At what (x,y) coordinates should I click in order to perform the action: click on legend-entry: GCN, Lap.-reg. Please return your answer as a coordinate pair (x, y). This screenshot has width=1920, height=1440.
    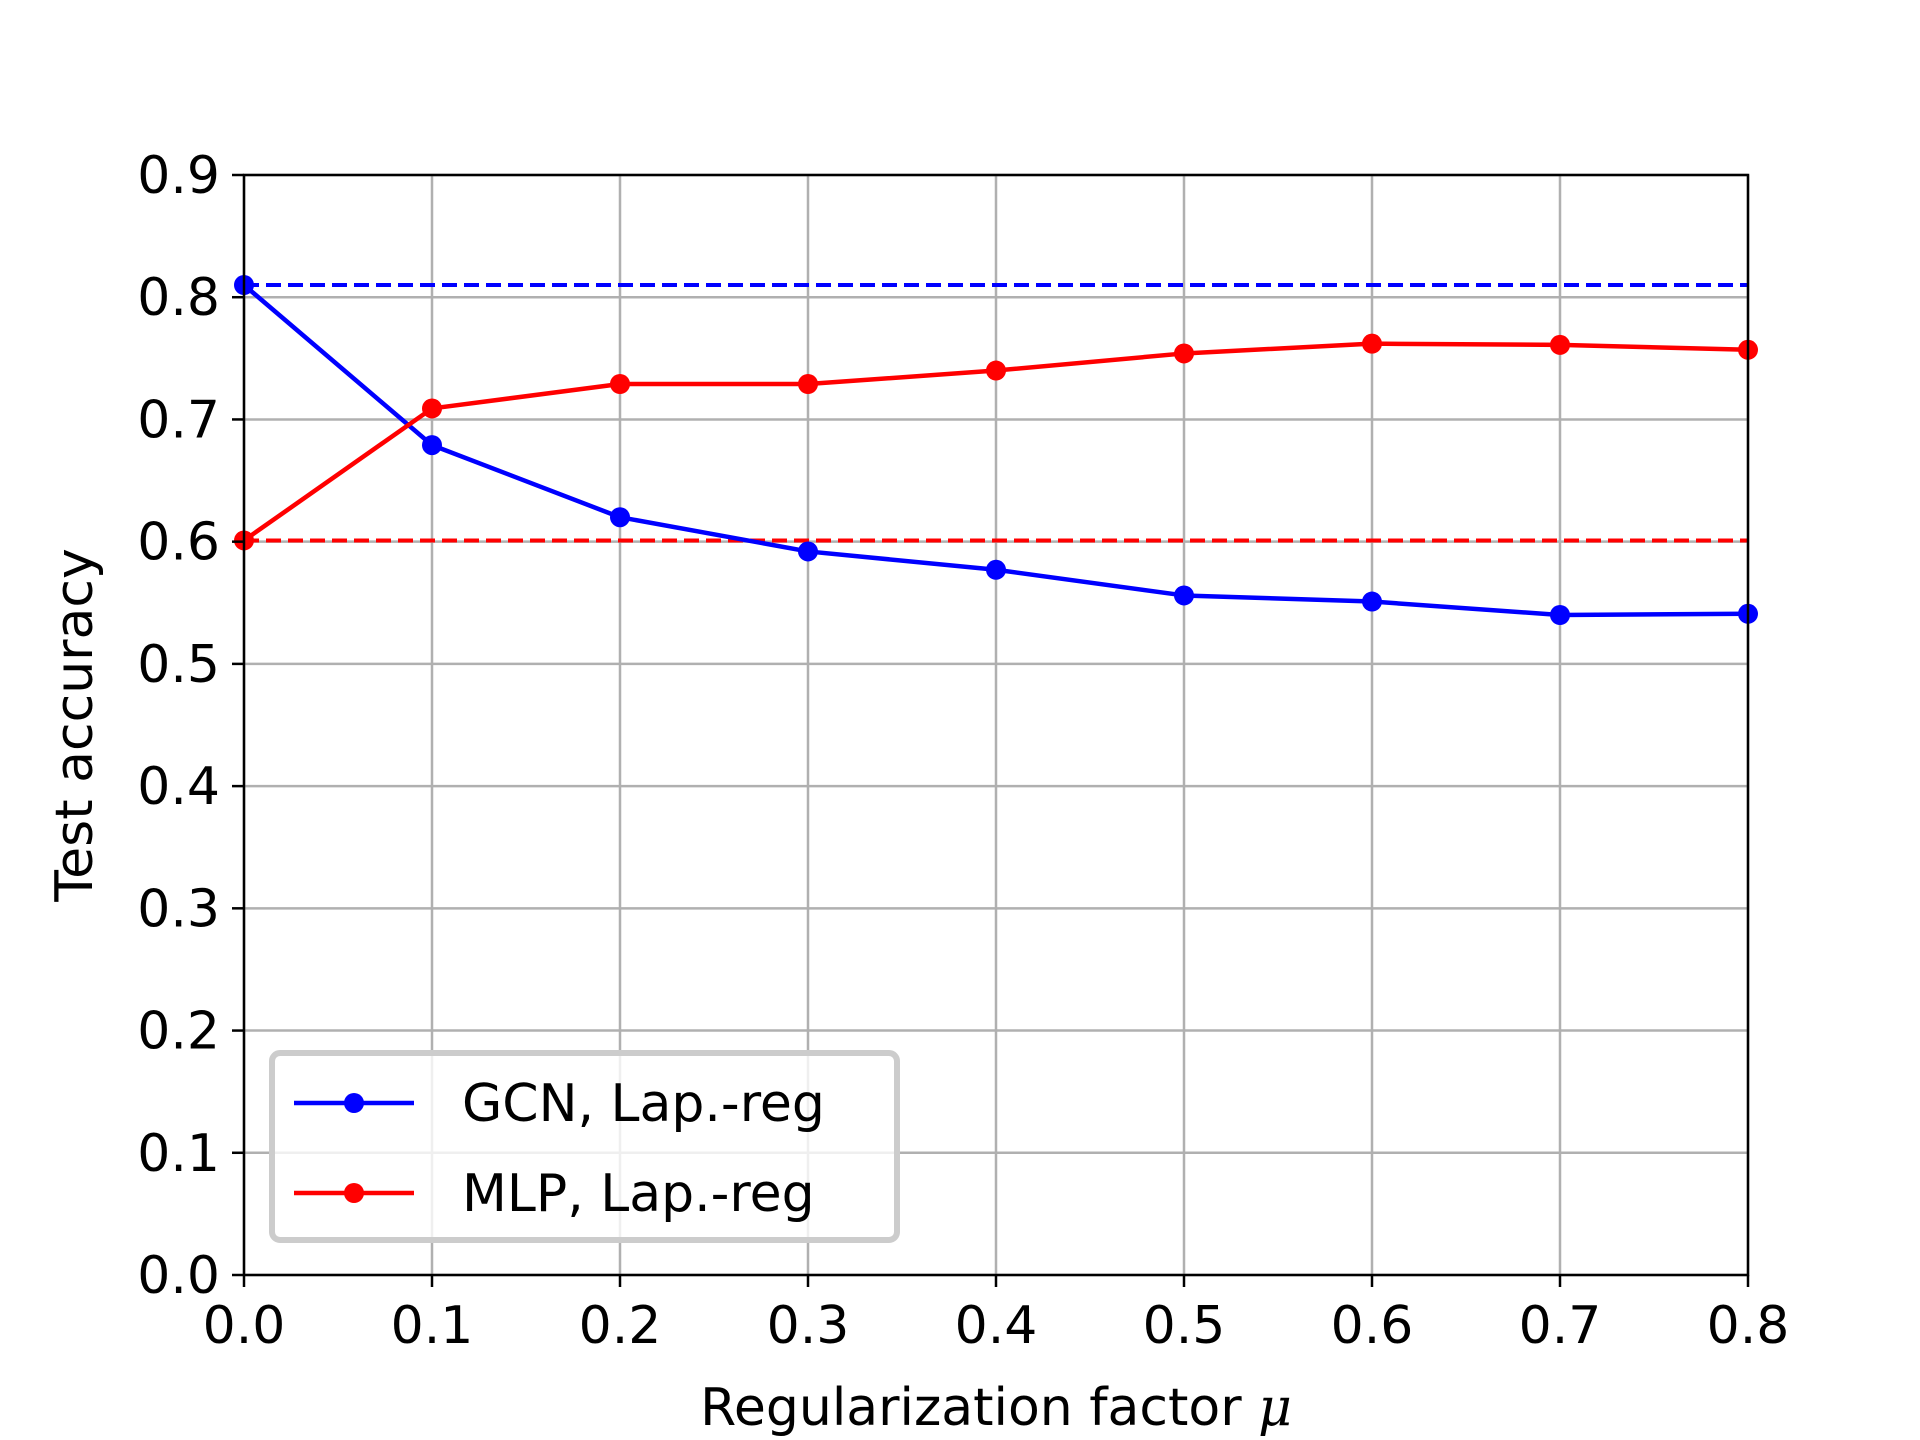
    Looking at the image, I should click on (559, 1104).